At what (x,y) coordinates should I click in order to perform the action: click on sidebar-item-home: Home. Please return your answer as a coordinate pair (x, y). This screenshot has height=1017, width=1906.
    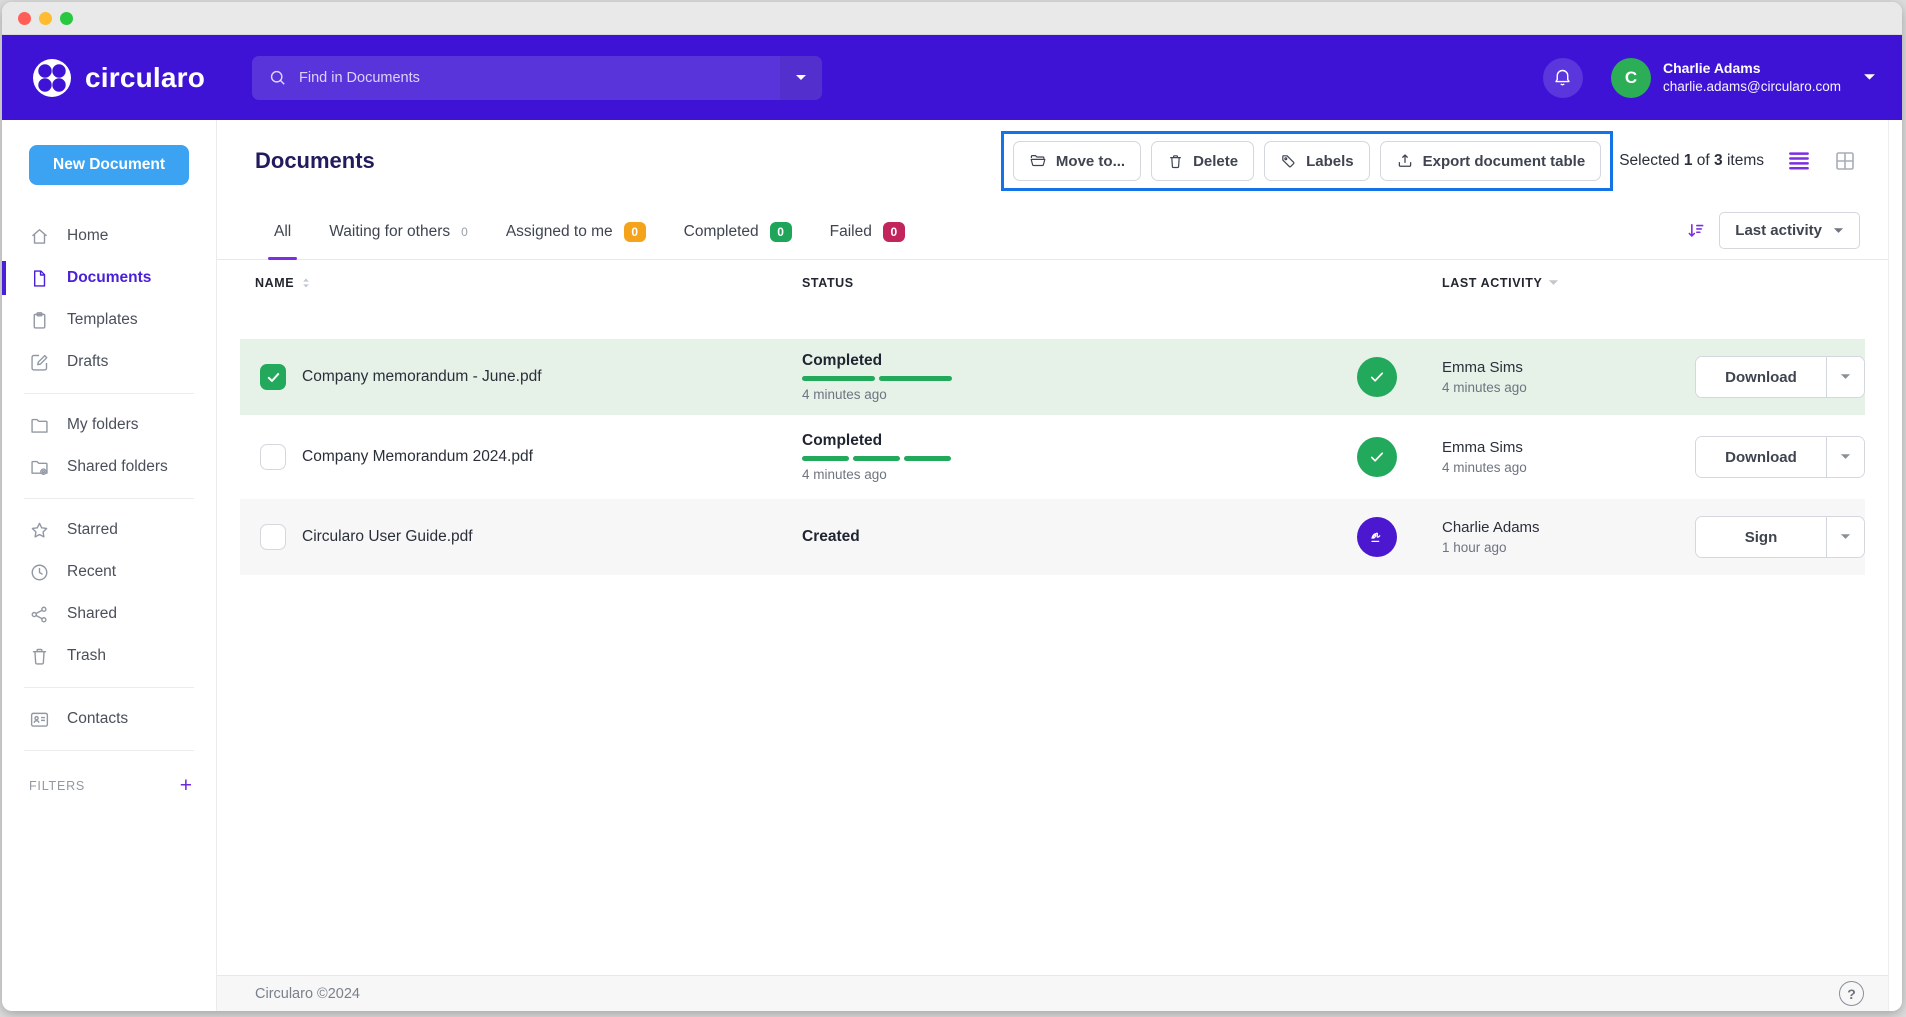
    Looking at the image, I should click on (109, 236).